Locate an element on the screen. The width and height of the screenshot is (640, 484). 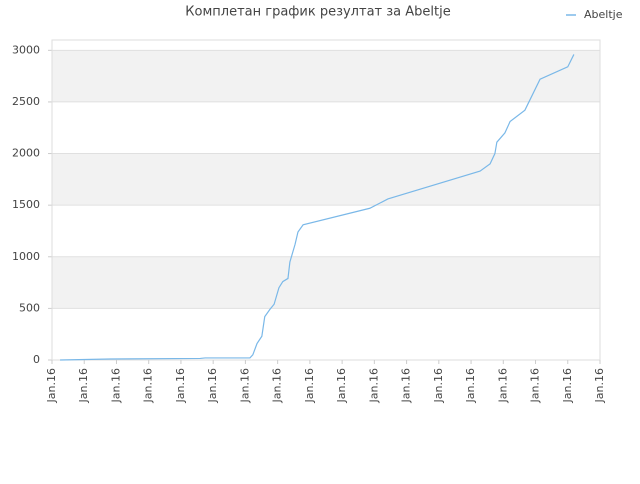
y-tick-label: 2000 is located at coordinates (26, 153).